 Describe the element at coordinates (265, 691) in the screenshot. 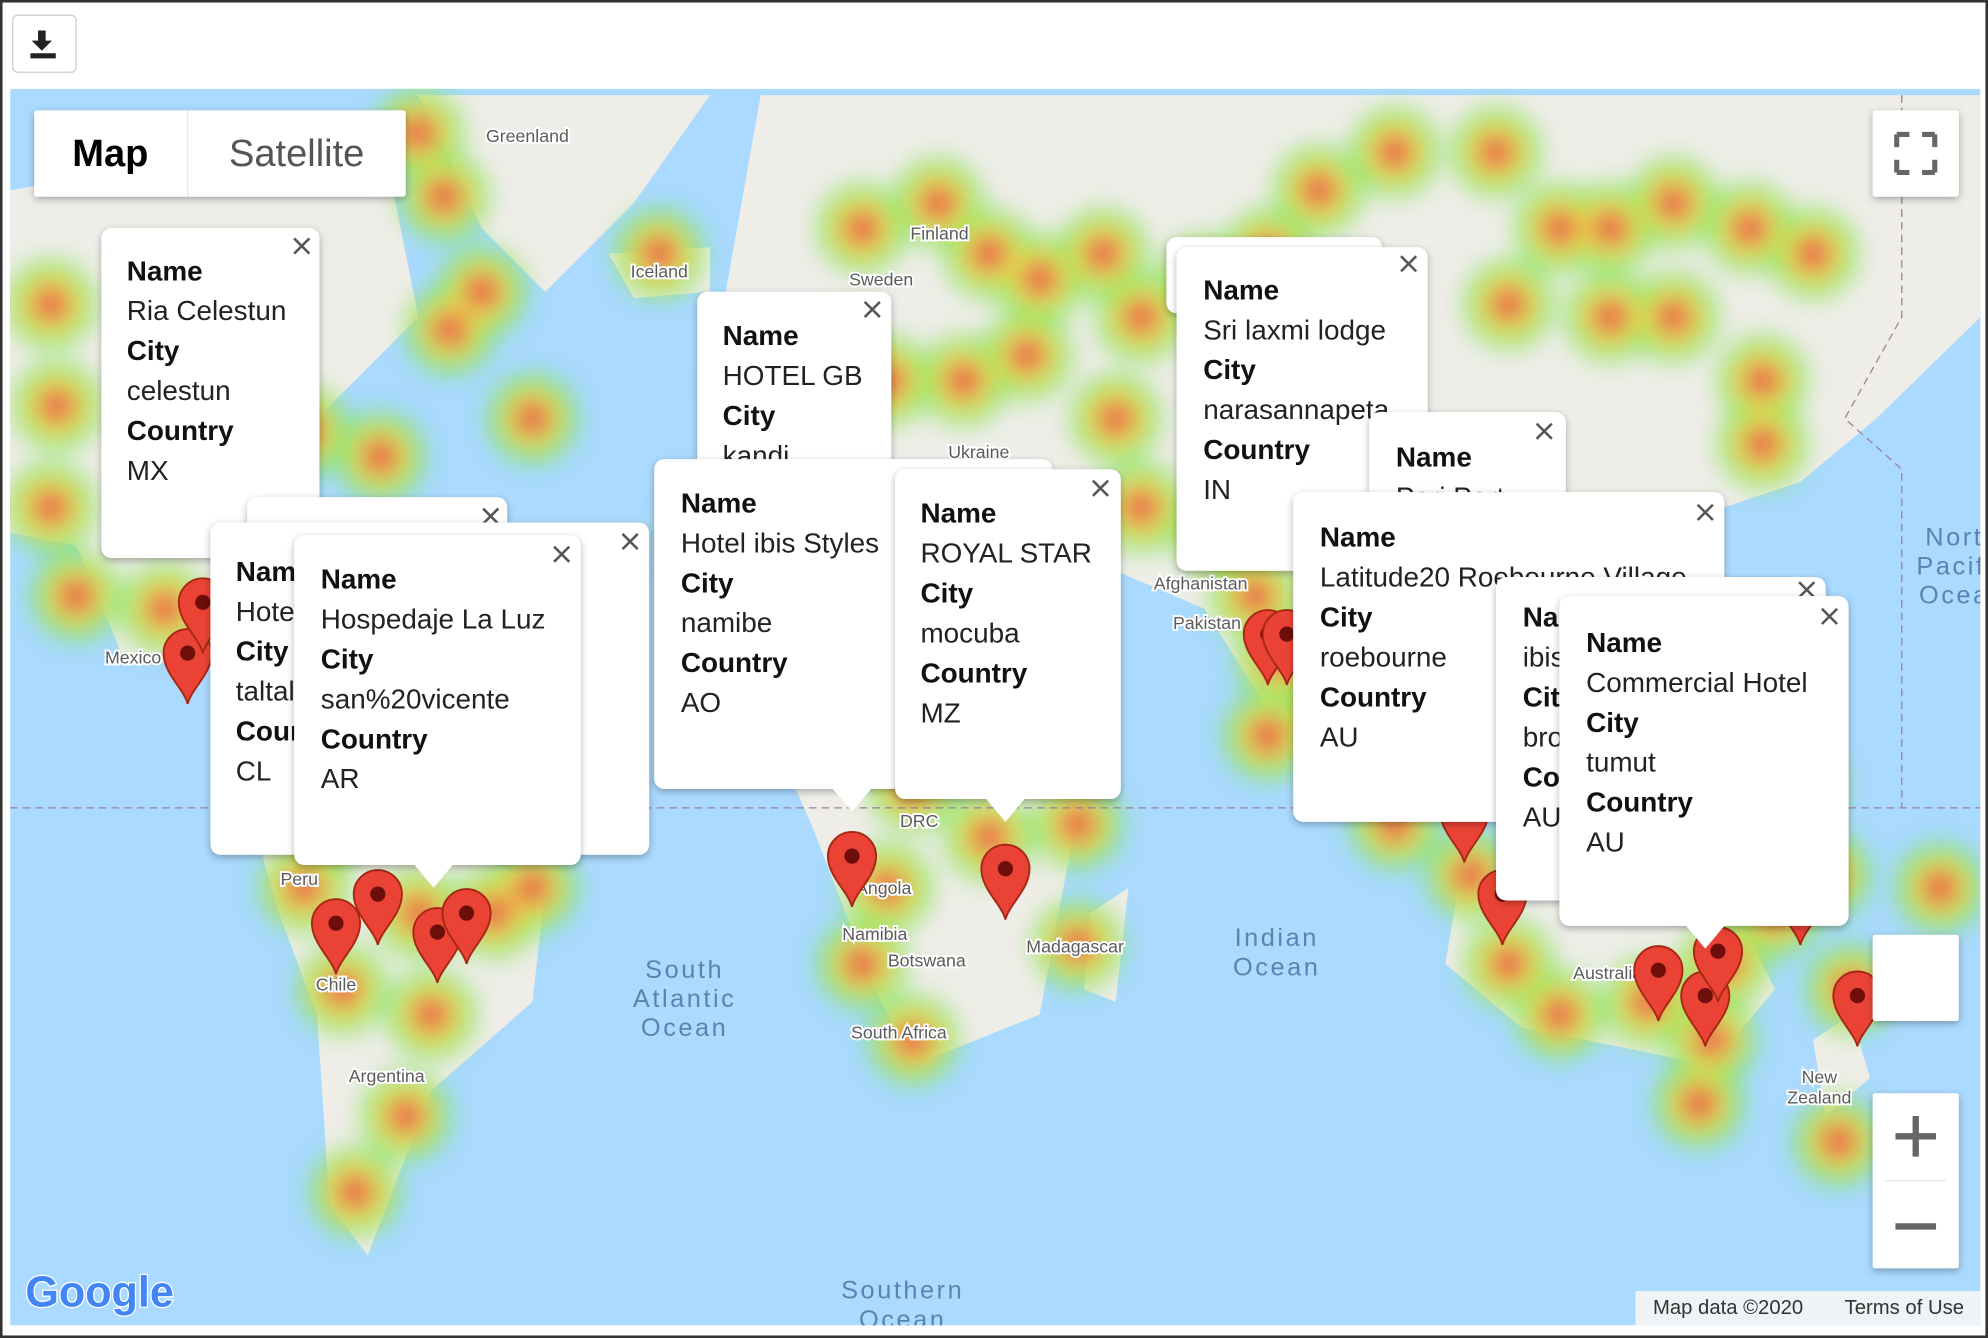

I see `field-value: taltal` at that location.